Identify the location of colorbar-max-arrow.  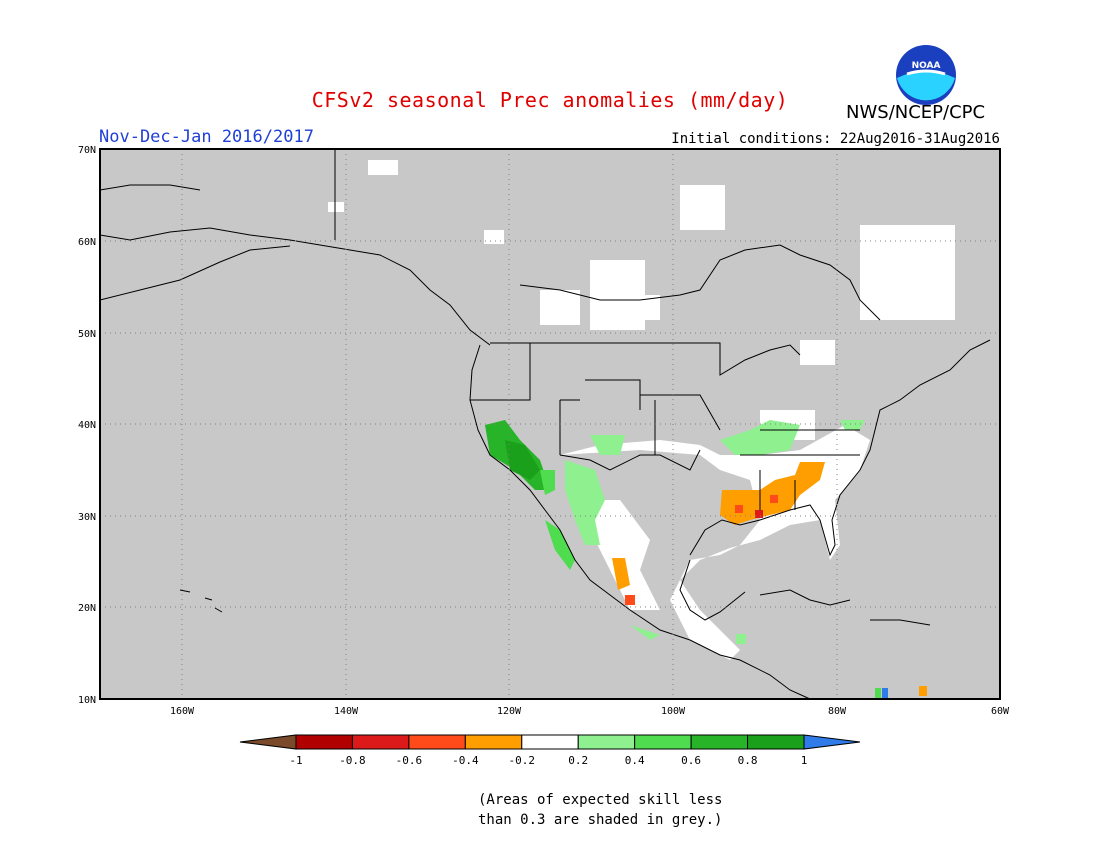
(832, 742).